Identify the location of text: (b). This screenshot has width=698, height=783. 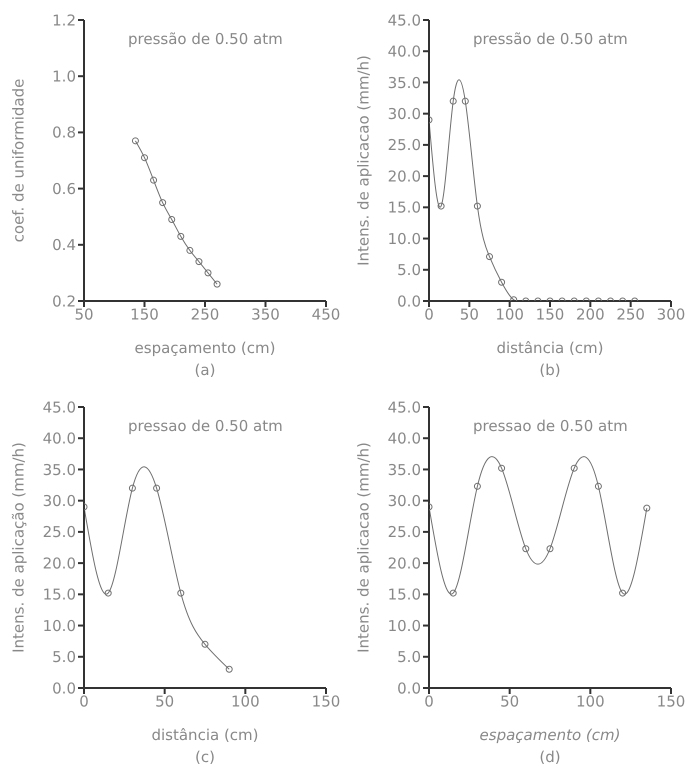
(550, 370).